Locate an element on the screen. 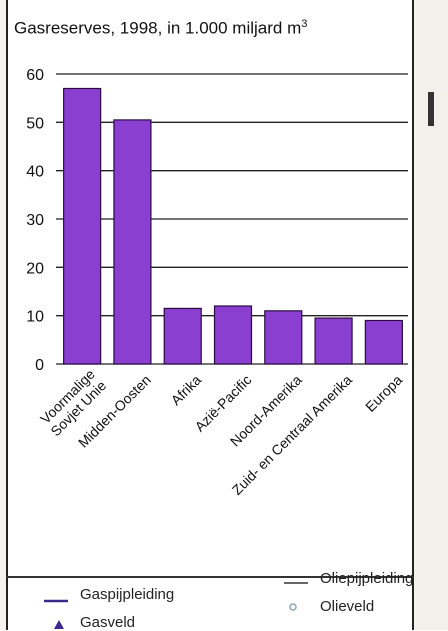 This screenshot has height=631, width=448. category-label-6: Europa is located at coordinates (383, 392).